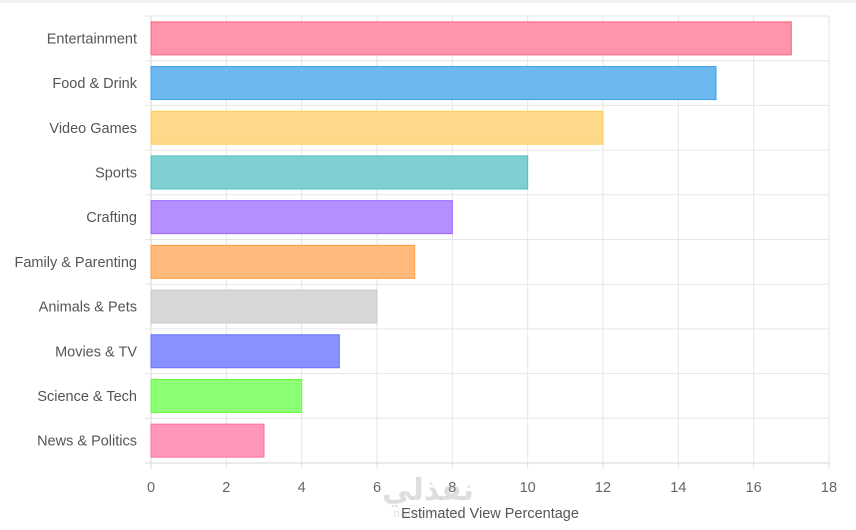  Describe the element at coordinates (283, 261) in the screenshot. I see `bar-family-parenting` at that location.